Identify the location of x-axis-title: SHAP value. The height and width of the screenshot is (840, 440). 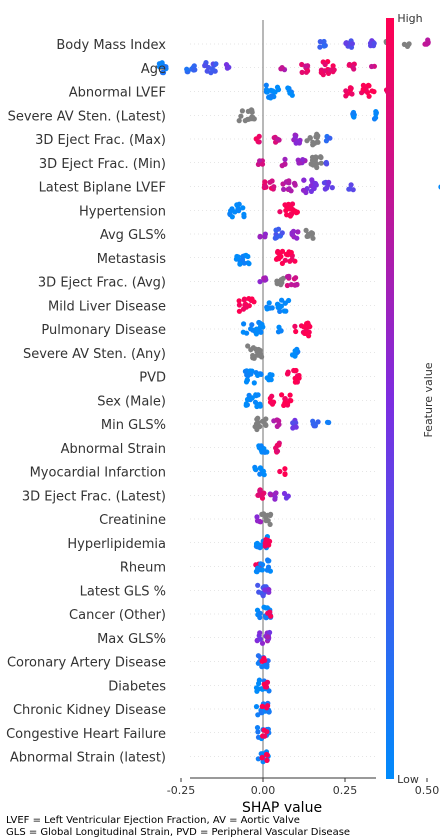
(282, 808).